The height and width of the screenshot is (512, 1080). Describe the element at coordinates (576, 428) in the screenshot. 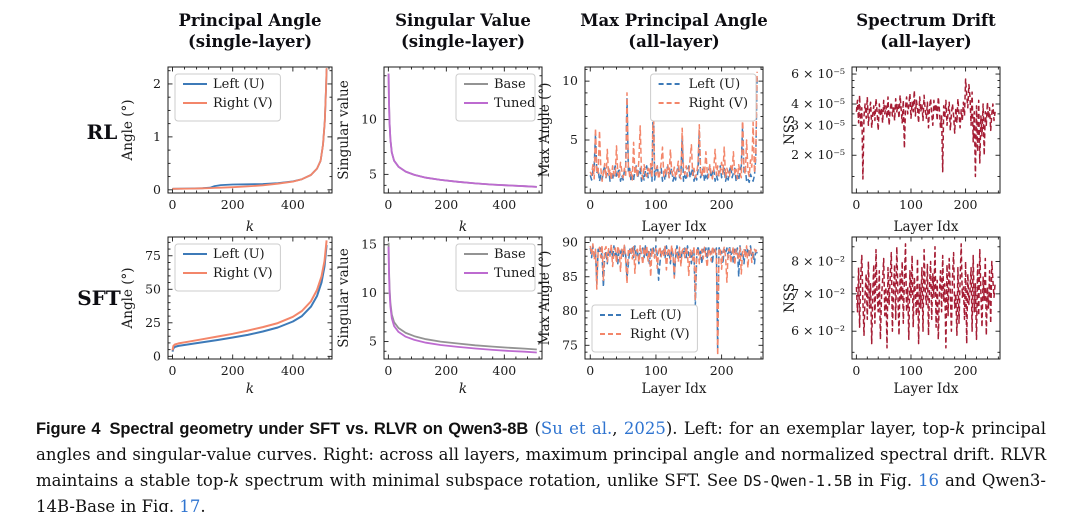

I see `citation-link-su: Su et al.` at that location.